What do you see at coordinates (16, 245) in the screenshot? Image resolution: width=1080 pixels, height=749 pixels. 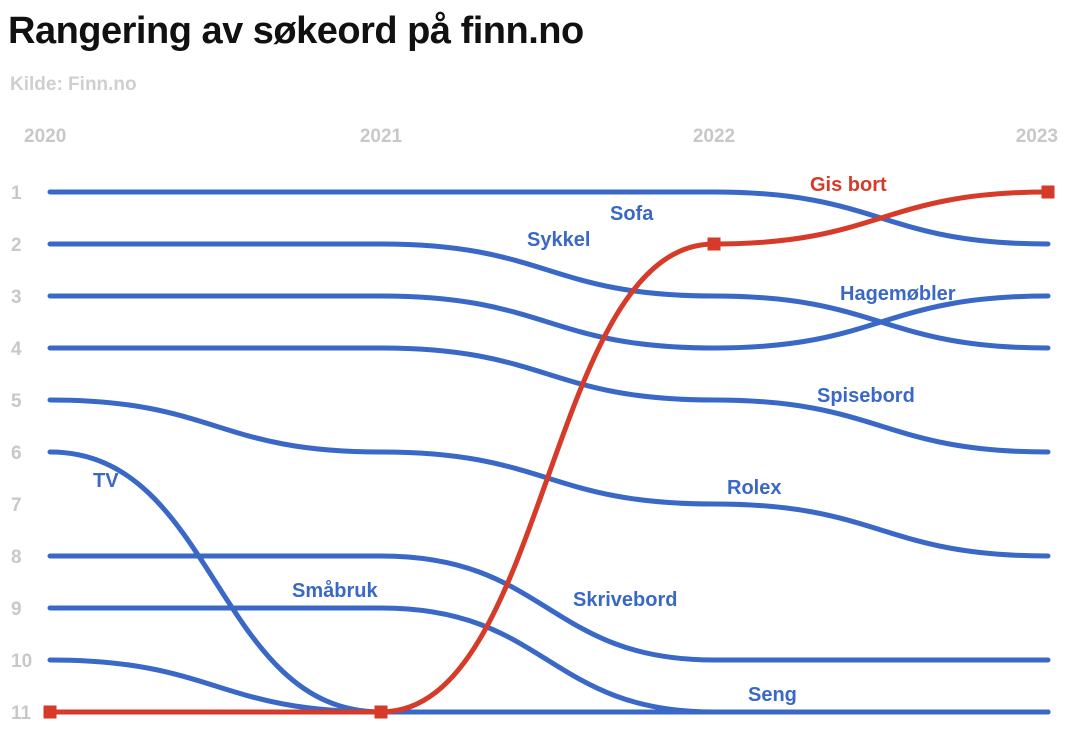 I see `y-tick-label: 2` at bounding box center [16, 245].